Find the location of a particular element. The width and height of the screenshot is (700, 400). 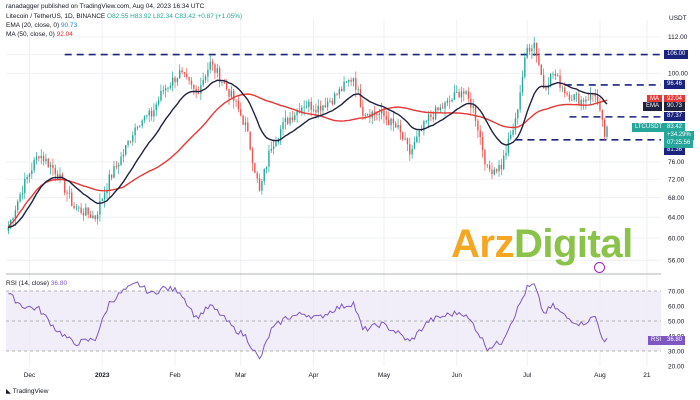

ma-label: MA (50, close, 0) is located at coordinates (30, 34).